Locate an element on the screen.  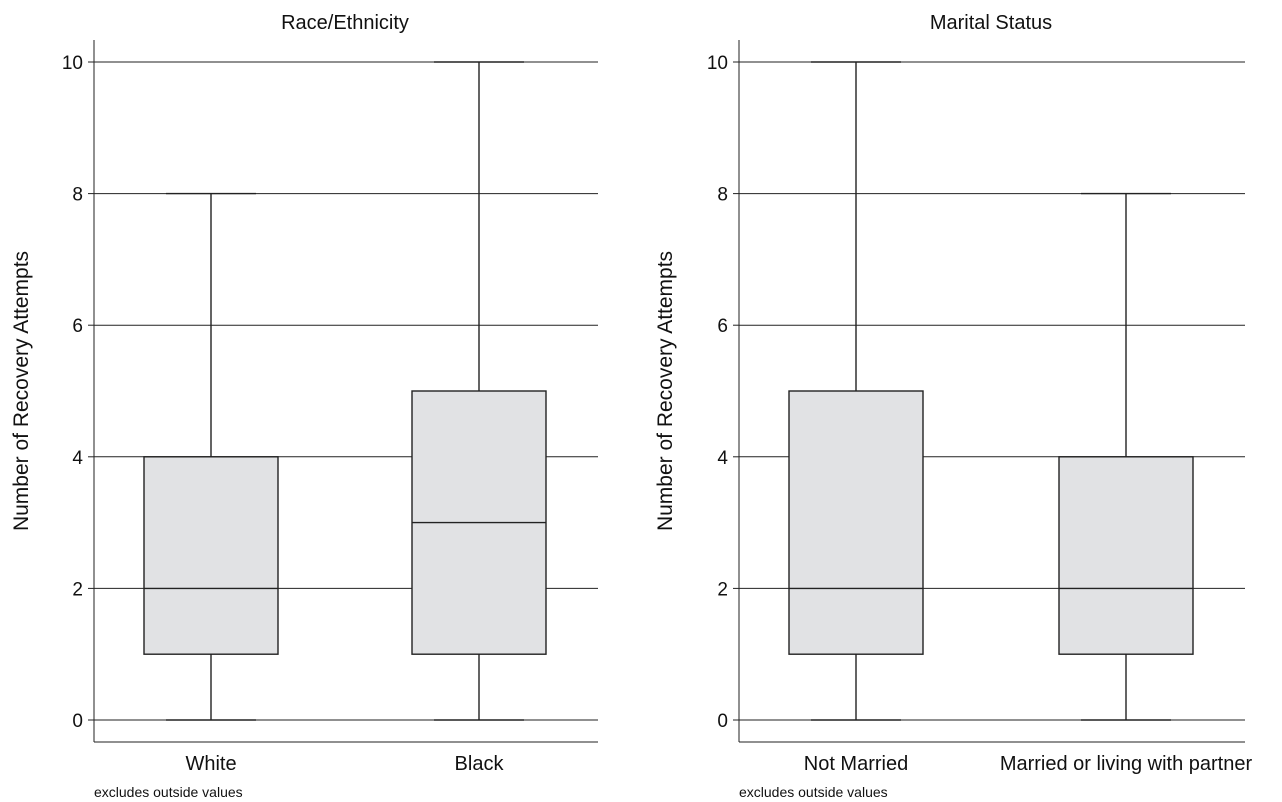
chart-title: Race/Ethnicity is located at coordinates (345, 23).